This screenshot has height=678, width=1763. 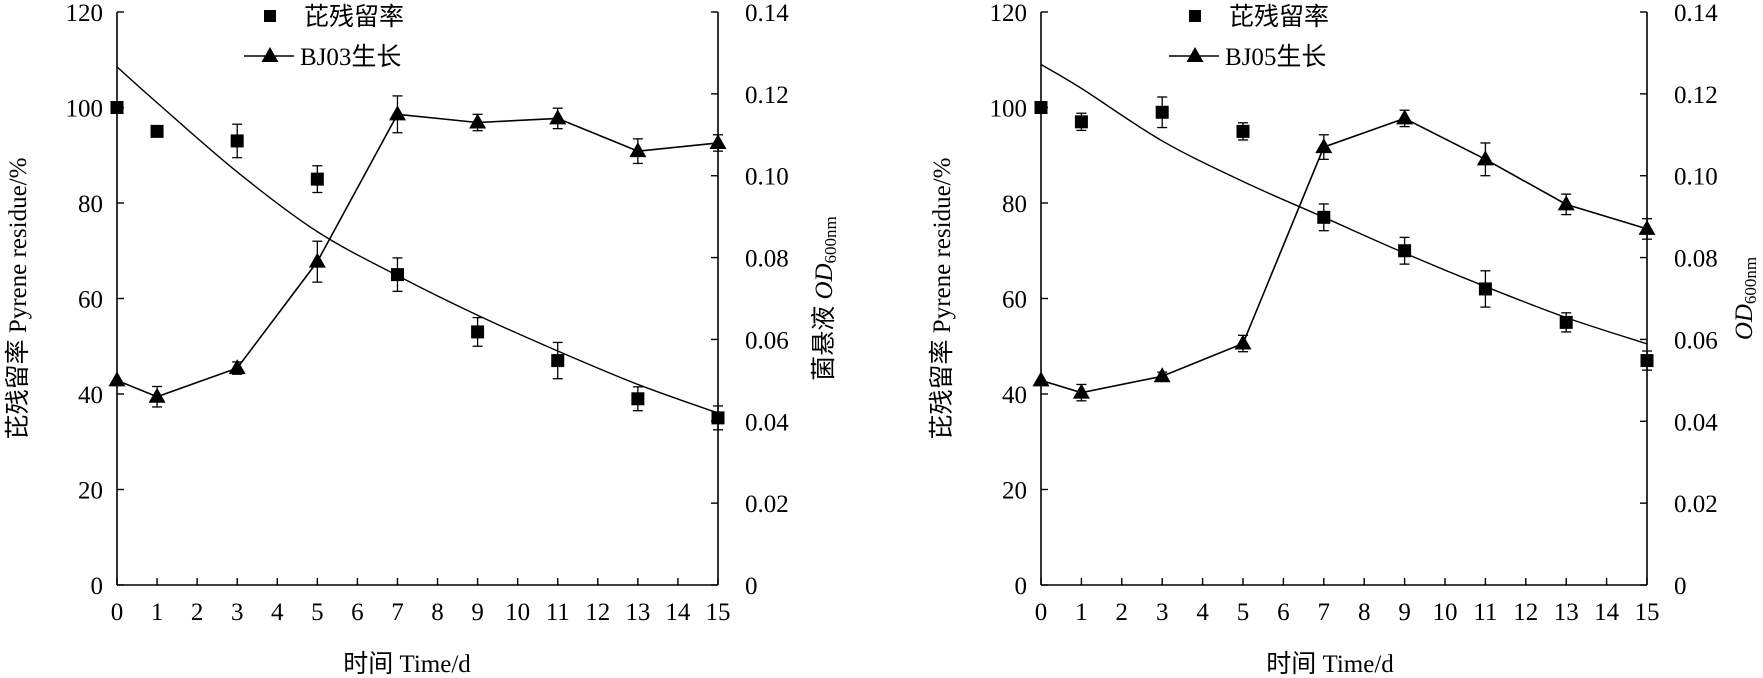 What do you see at coordinates (825, 298) in the screenshot?
I see `y2-axis-label: 菌悬液 OD600nm` at bounding box center [825, 298].